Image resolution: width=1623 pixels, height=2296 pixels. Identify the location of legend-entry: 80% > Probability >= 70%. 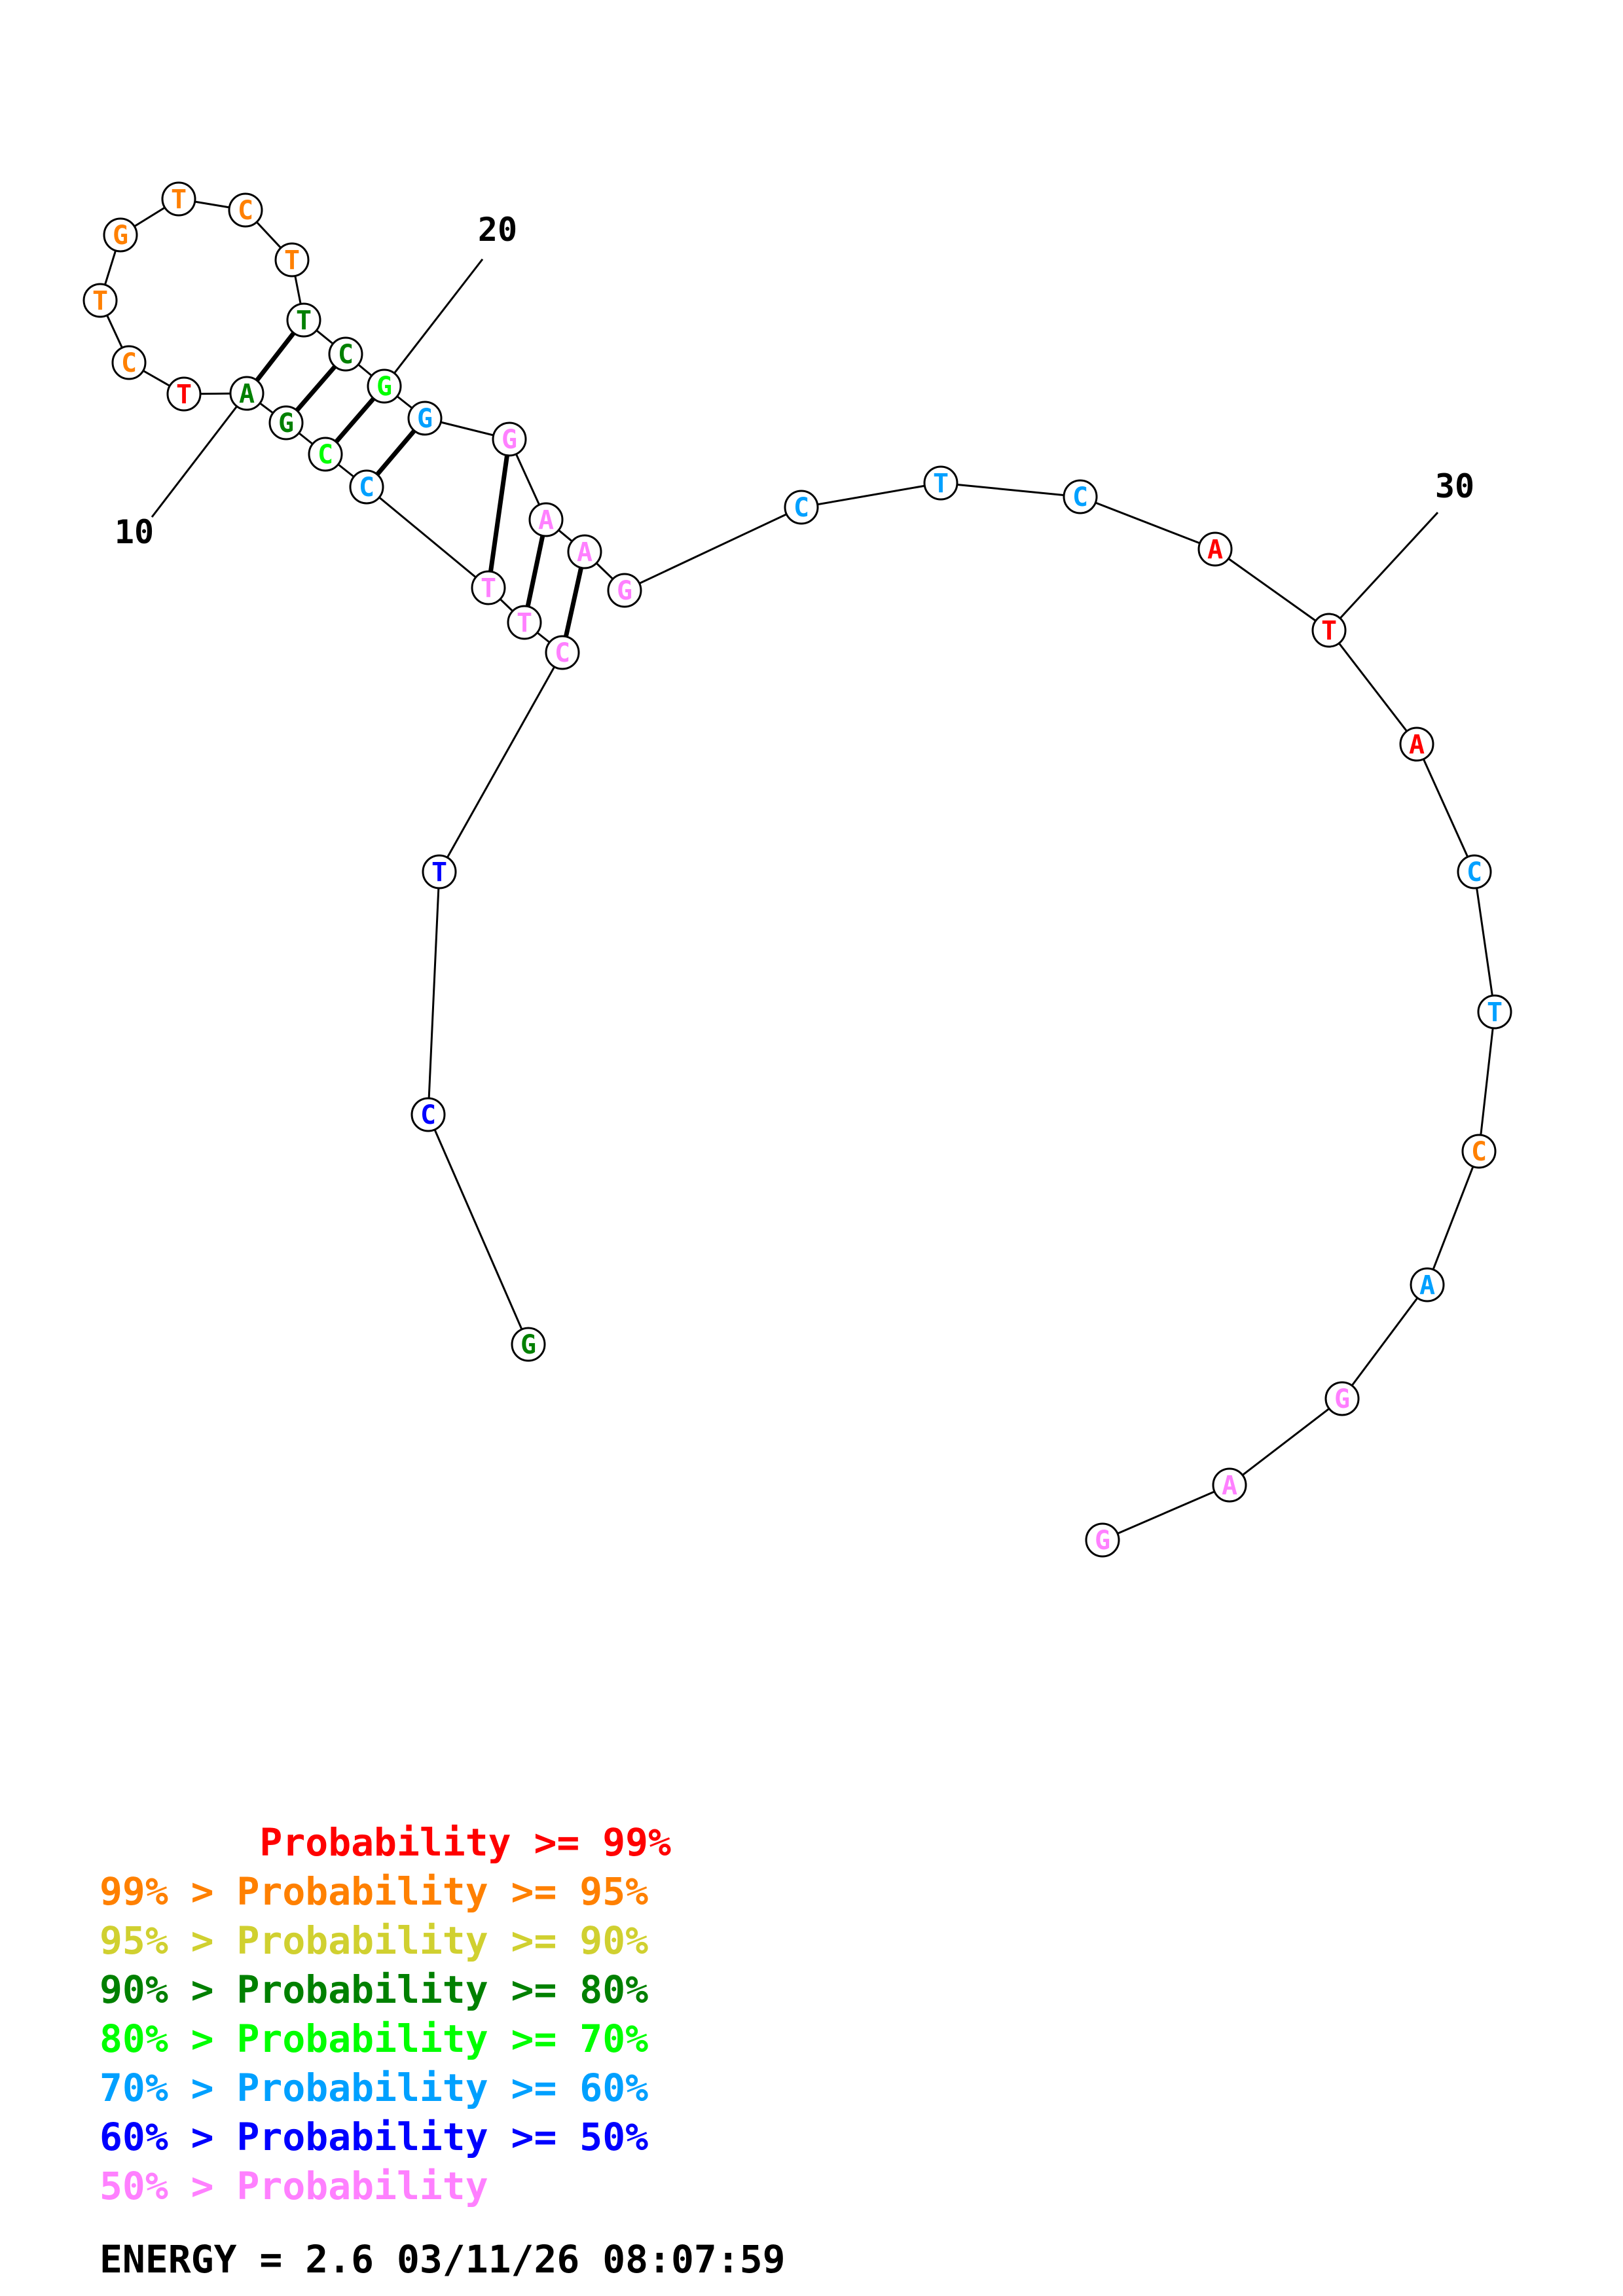
(374, 2039).